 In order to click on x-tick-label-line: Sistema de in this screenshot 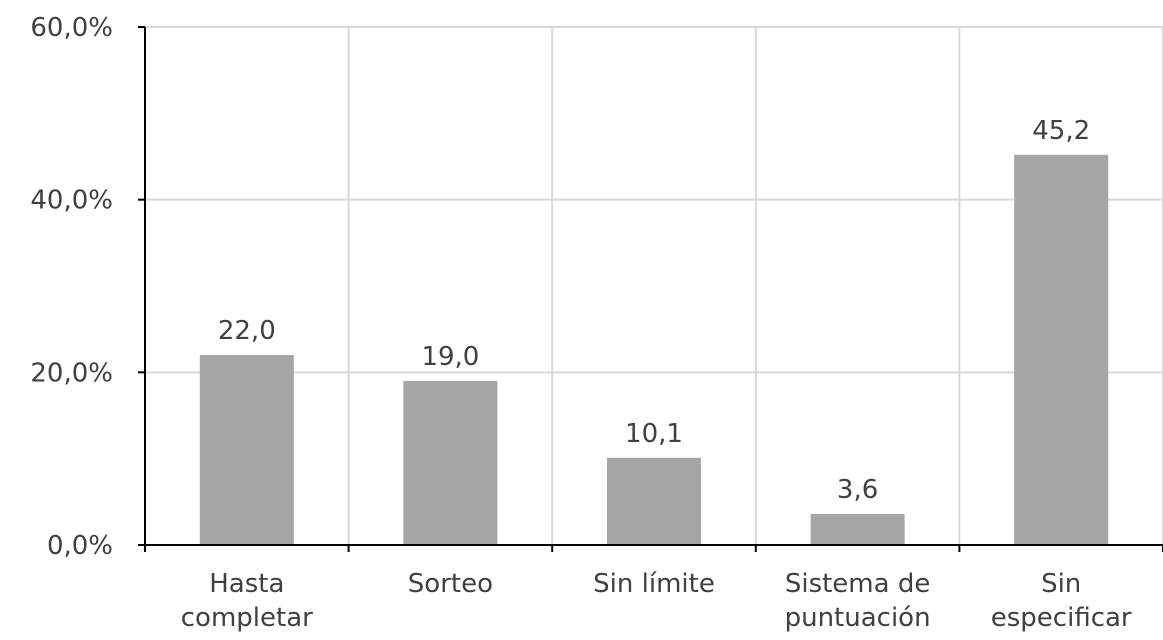, I will do `click(858, 584)`.